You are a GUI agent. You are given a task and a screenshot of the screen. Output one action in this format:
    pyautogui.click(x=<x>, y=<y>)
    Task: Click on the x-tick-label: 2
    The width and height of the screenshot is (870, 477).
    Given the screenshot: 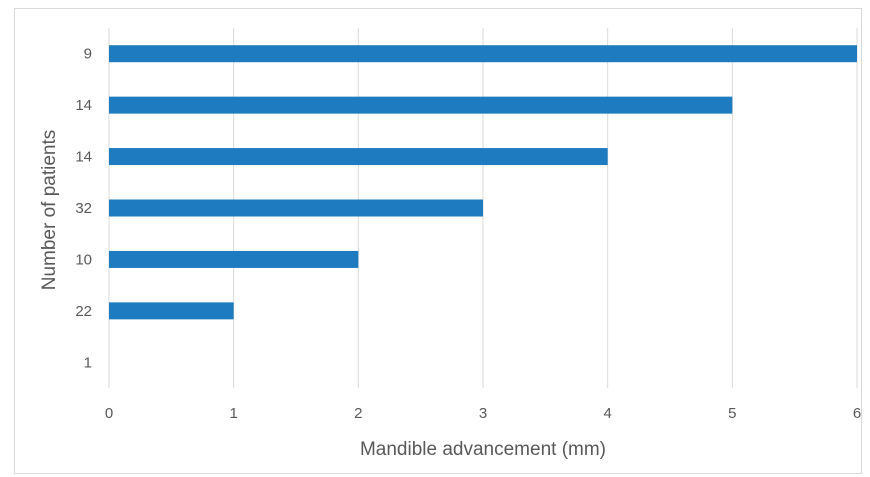 What is the action you would take?
    pyautogui.click(x=358, y=413)
    